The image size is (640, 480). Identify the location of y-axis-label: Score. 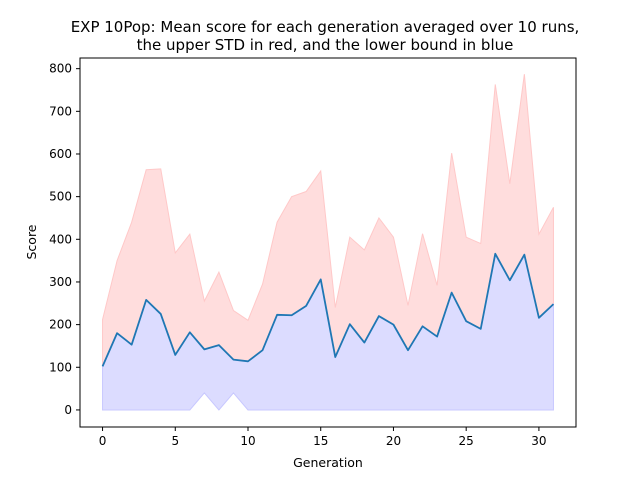
(31, 241).